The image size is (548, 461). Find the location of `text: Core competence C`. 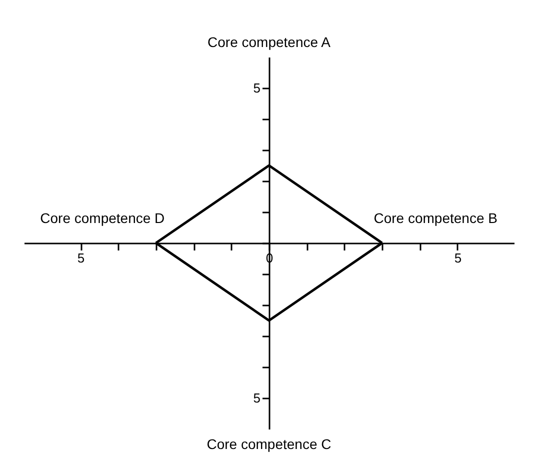

text: Core competence C is located at coordinates (269, 444).